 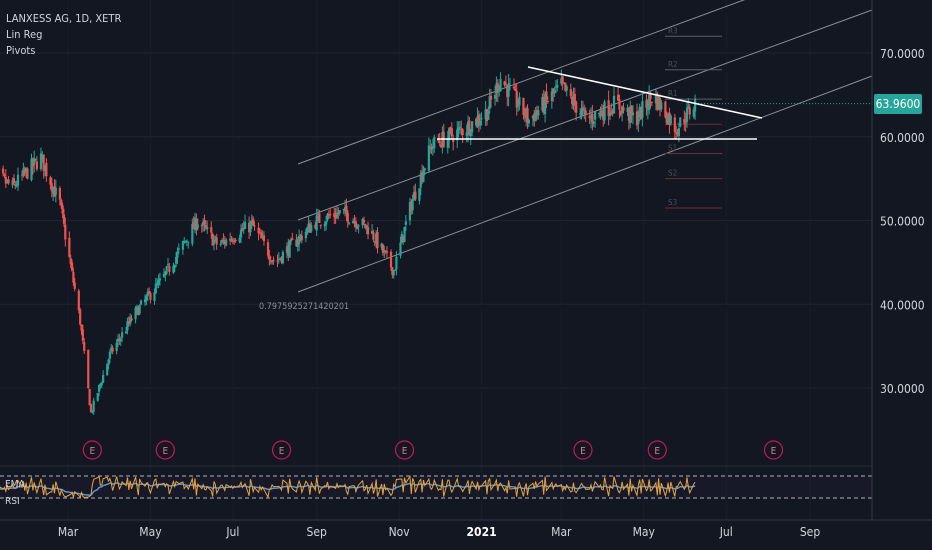 What do you see at coordinates (12, 501) in the screenshot?
I see `indicator-label-rsi: RSI` at bounding box center [12, 501].